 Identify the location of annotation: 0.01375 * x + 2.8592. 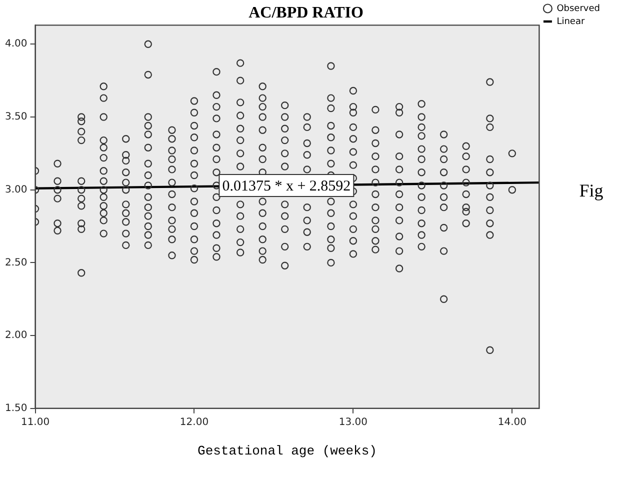
(286, 186).